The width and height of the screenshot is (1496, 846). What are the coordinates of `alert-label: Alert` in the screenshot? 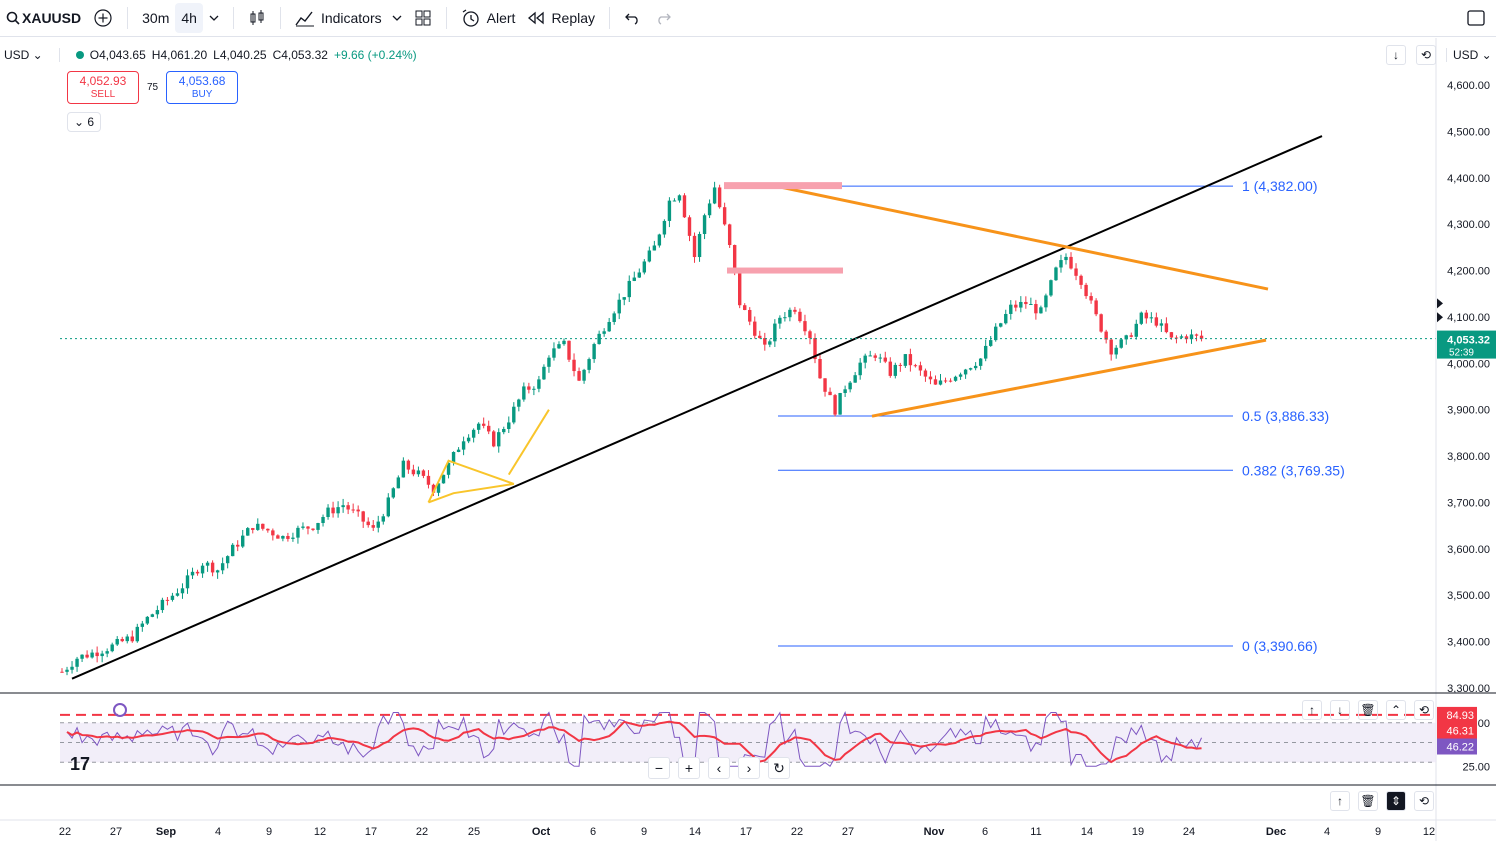 It's located at (501, 18).